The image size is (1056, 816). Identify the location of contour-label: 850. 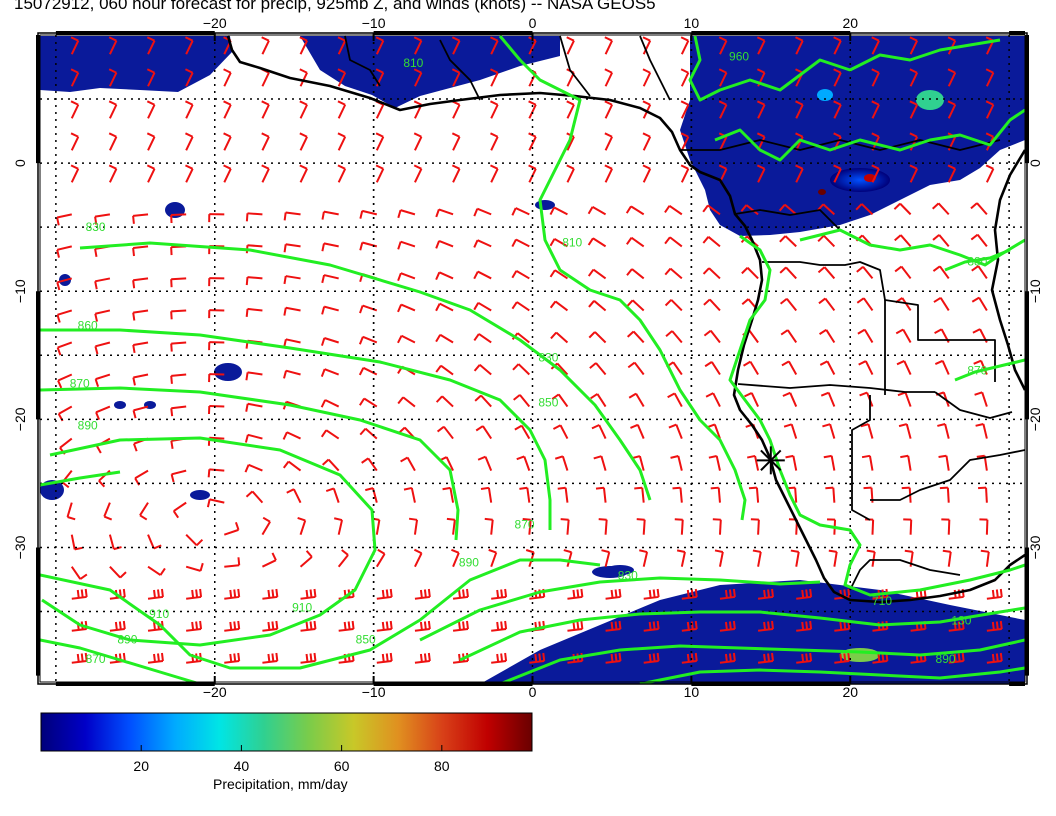
(548, 403).